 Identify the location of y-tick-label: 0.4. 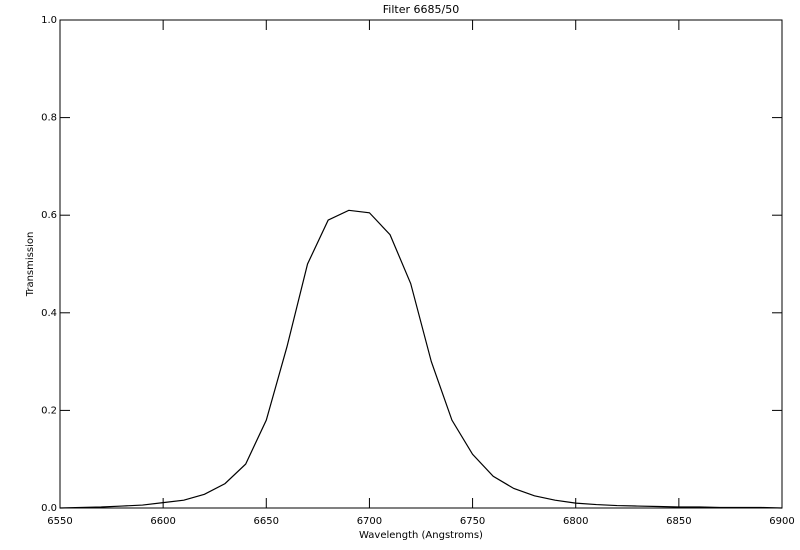
(49, 313).